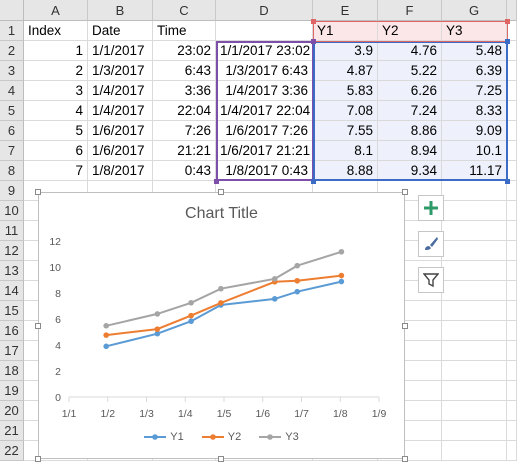 The width and height of the screenshot is (517, 472). What do you see at coordinates (56, 71) in the screenshot?
I see `cell-a3: 2` at bounding box center [56, 71].